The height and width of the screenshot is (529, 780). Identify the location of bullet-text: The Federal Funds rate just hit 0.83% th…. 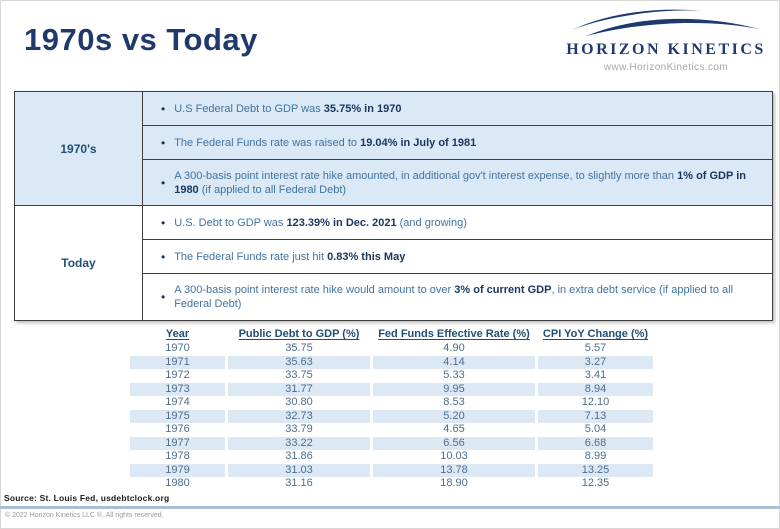
(289, 257).